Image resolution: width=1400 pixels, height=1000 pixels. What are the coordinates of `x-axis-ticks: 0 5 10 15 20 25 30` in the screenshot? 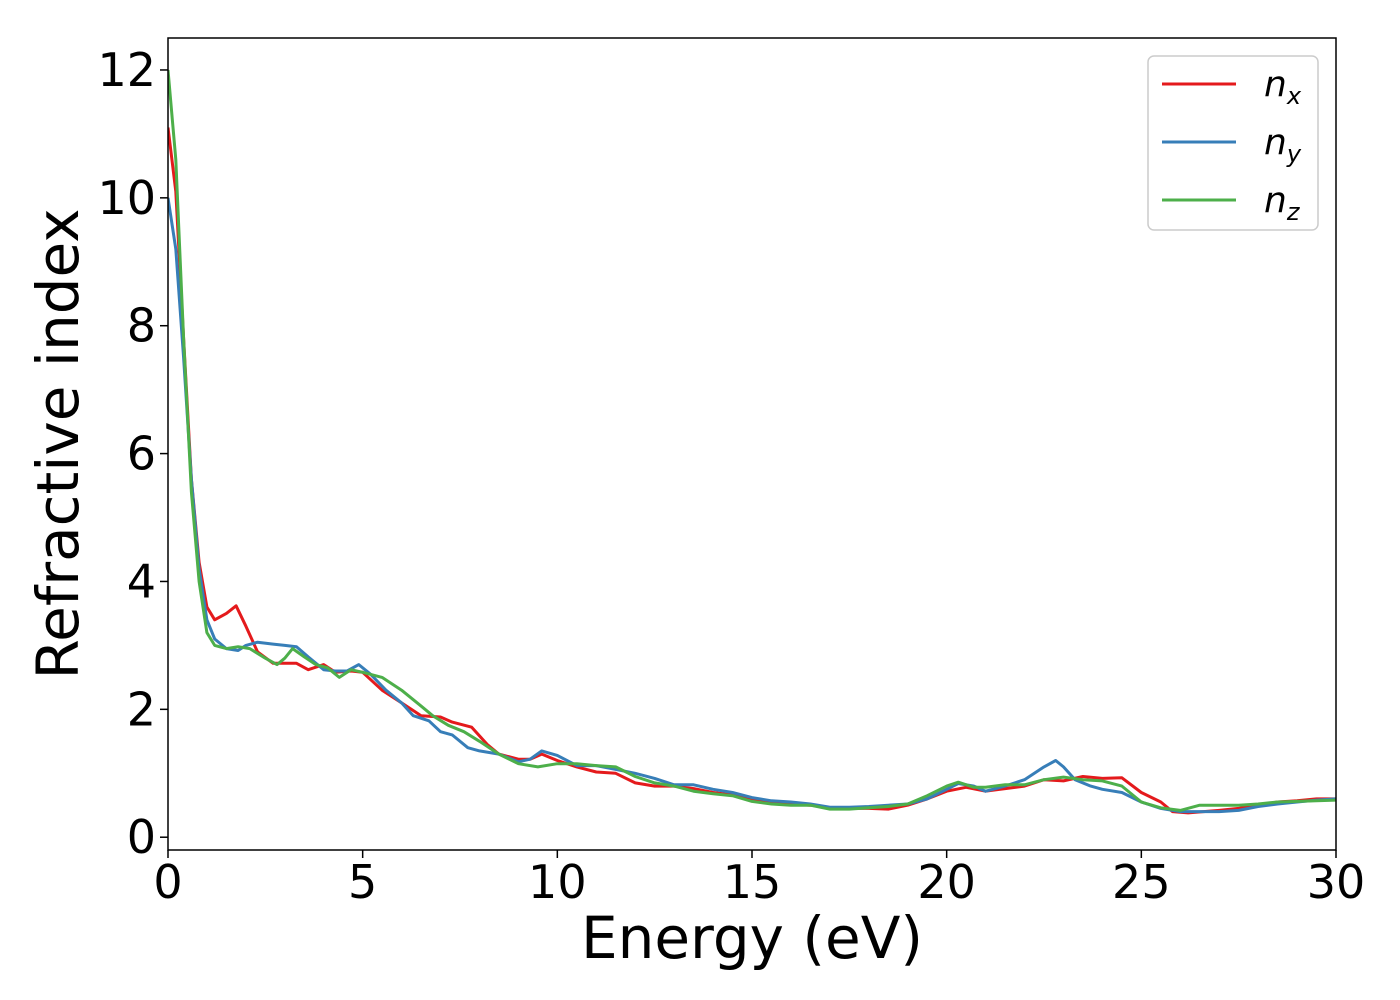 It's located at (759, 879).